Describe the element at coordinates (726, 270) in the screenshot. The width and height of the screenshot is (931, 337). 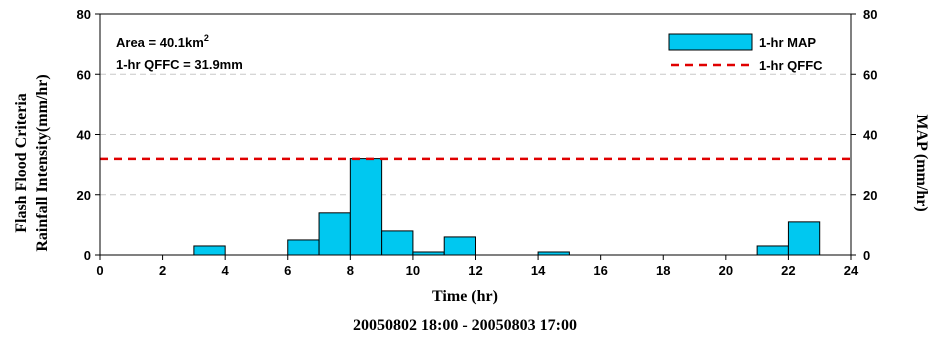
I see `x-tick-label: 20` at that location.